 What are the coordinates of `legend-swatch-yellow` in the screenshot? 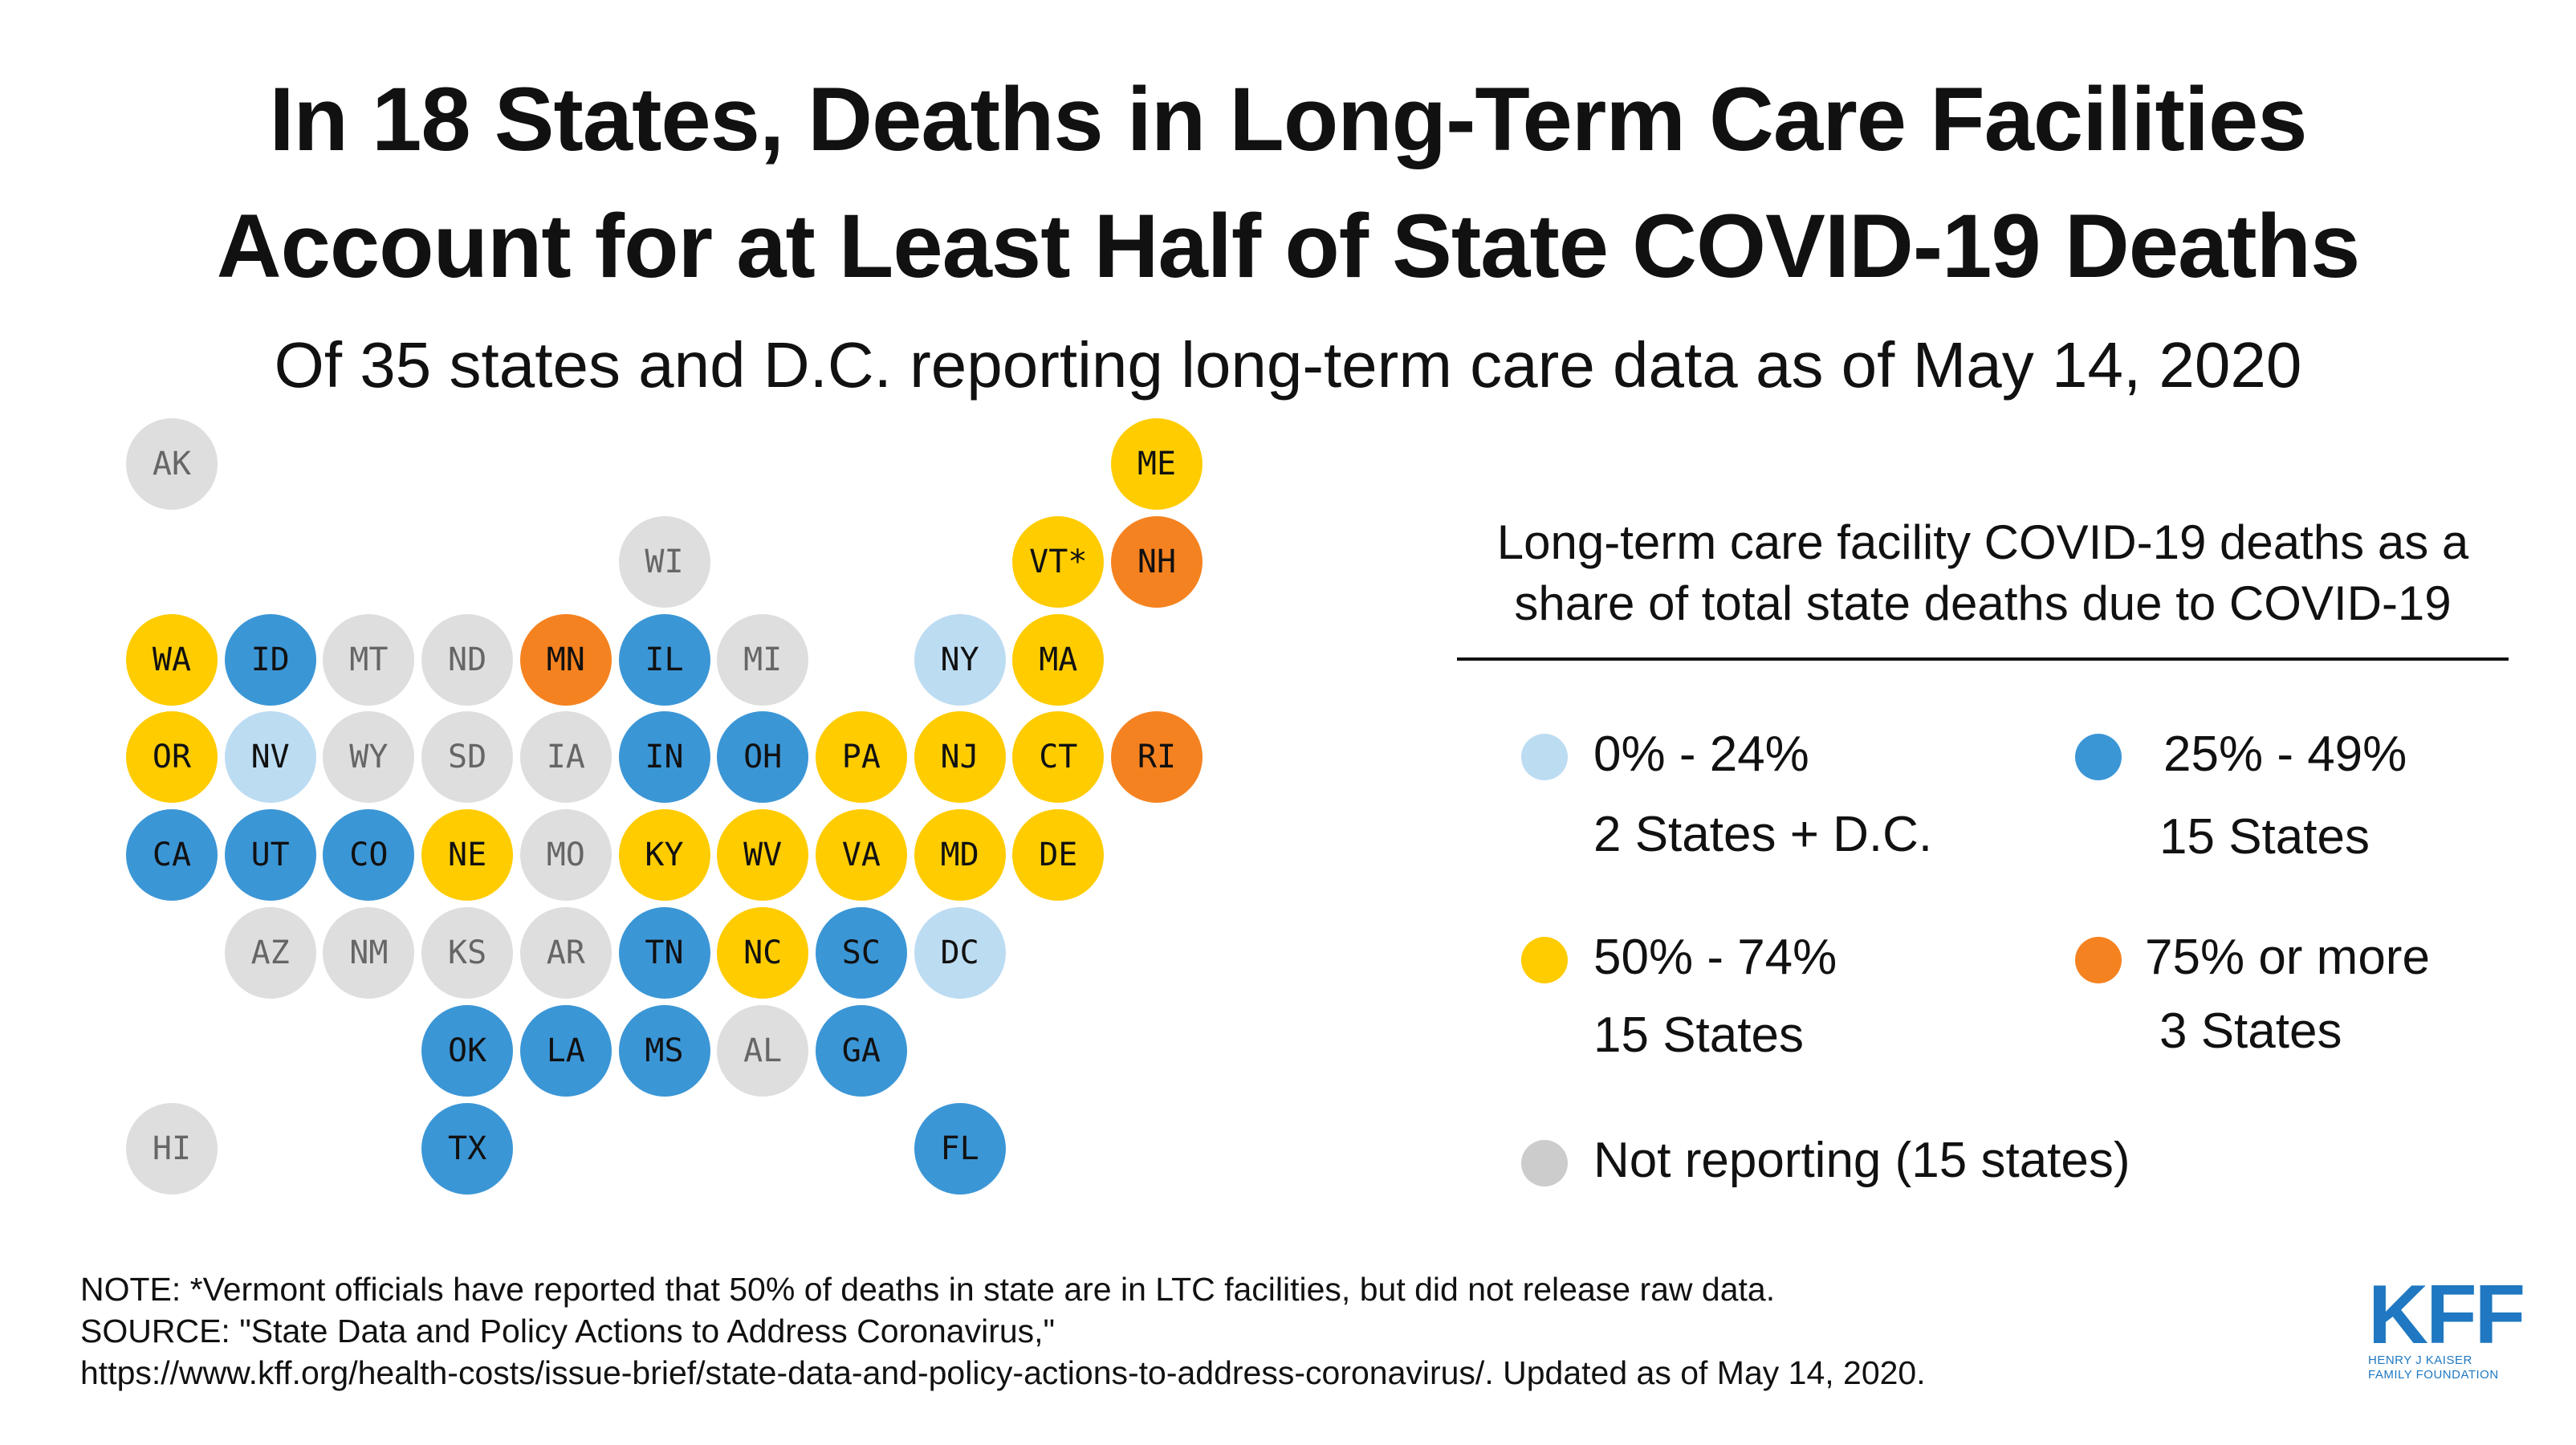 It's located at (1544, 960).